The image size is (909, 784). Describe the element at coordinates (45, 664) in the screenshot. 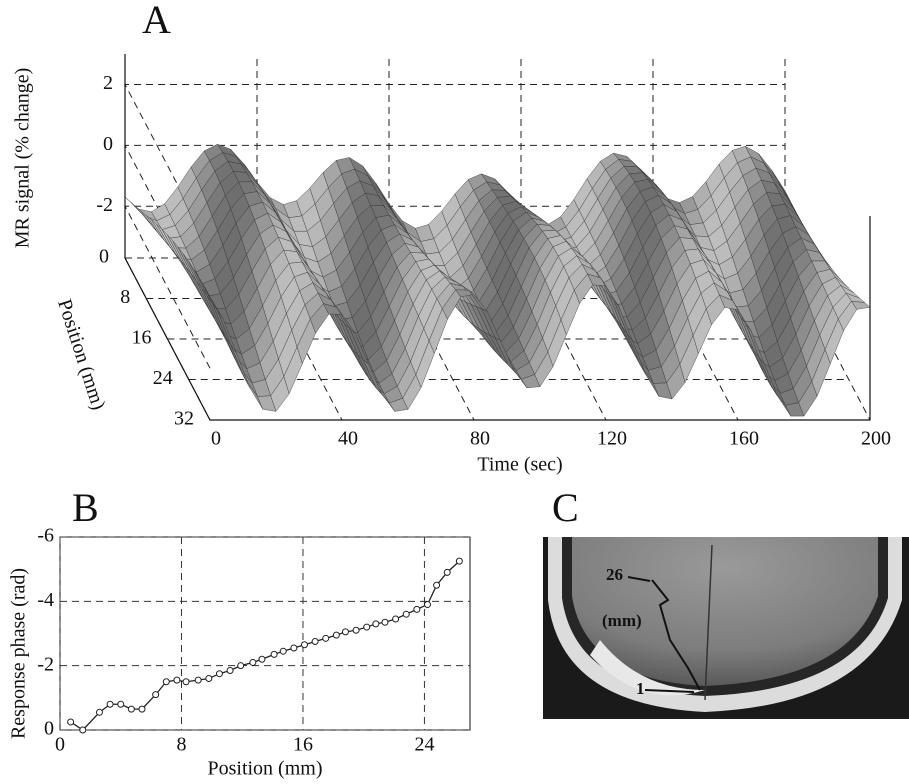

I see `y-tick-label: -2` at that location.